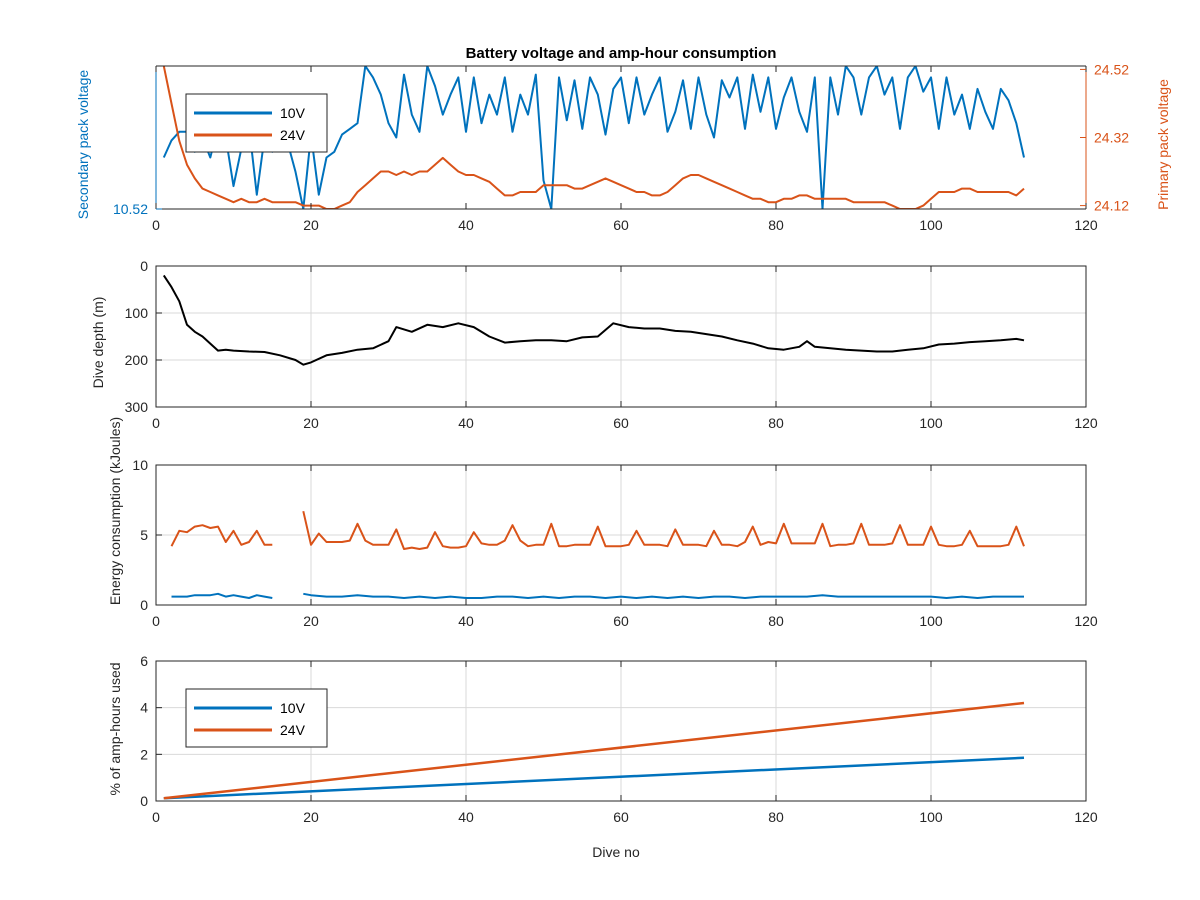  I want to click on y-tick-label-right: 24.52, so click(1111, 69).